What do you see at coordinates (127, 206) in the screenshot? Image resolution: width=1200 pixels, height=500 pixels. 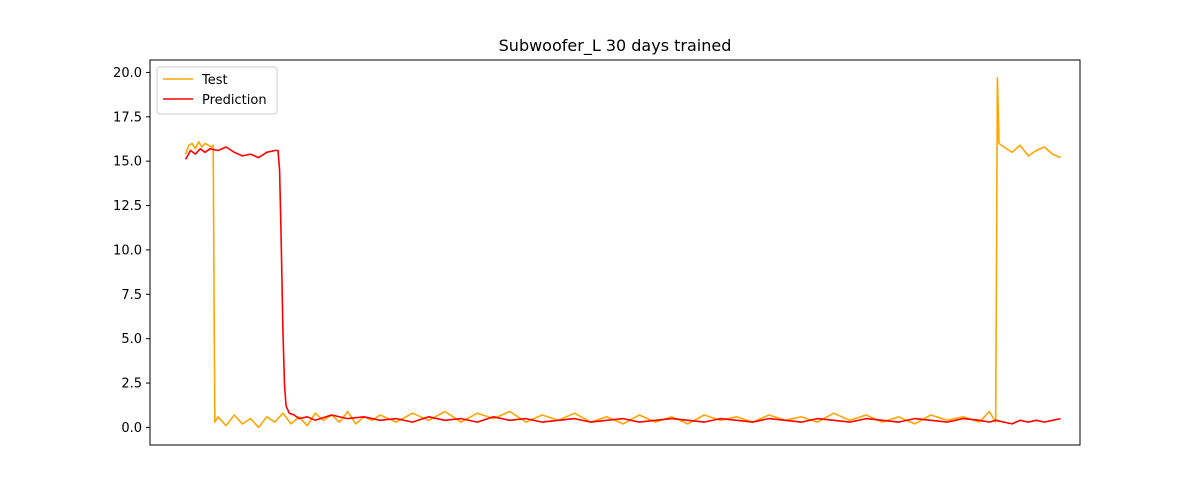 I see `y-tick-label: 12.5` at bounding box center [127, 206].